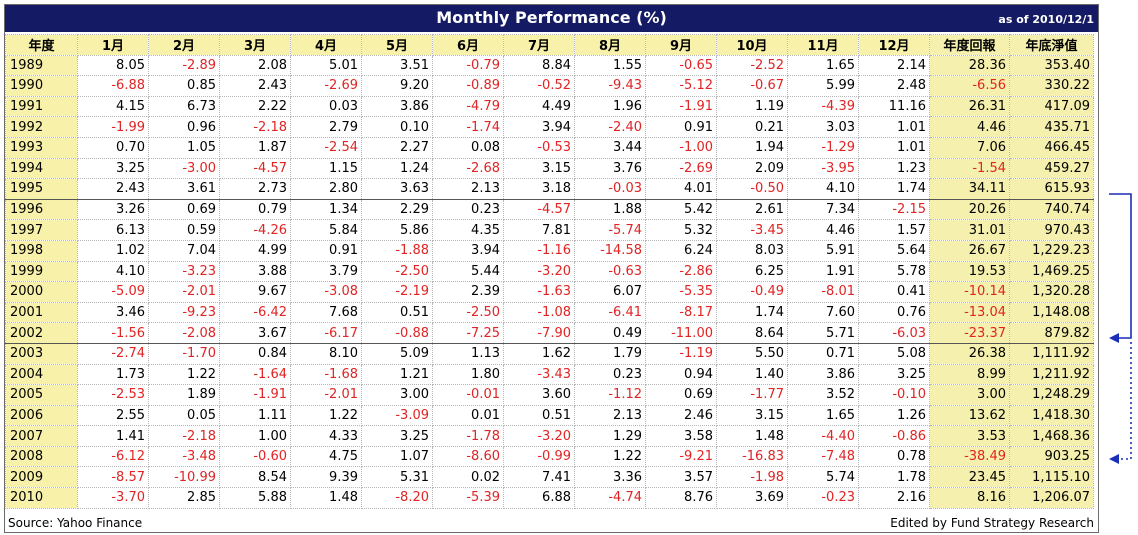 The width and height of the screenshot is (1138, 535). What do you see at coordinates (468, 65) in the screenshot?
I see `monthly-return-cell: -0.79` at bounding box center [468, 65].